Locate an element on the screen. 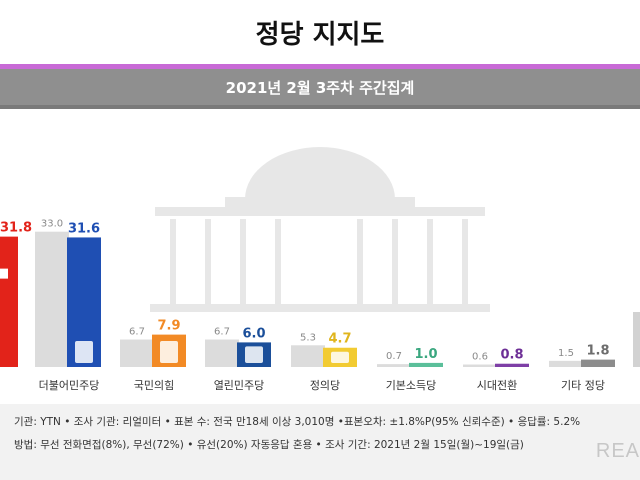 The height and width of the screenshot is (480, 640). value-label-prev: 33.0 is located at coordinates (52, 224).